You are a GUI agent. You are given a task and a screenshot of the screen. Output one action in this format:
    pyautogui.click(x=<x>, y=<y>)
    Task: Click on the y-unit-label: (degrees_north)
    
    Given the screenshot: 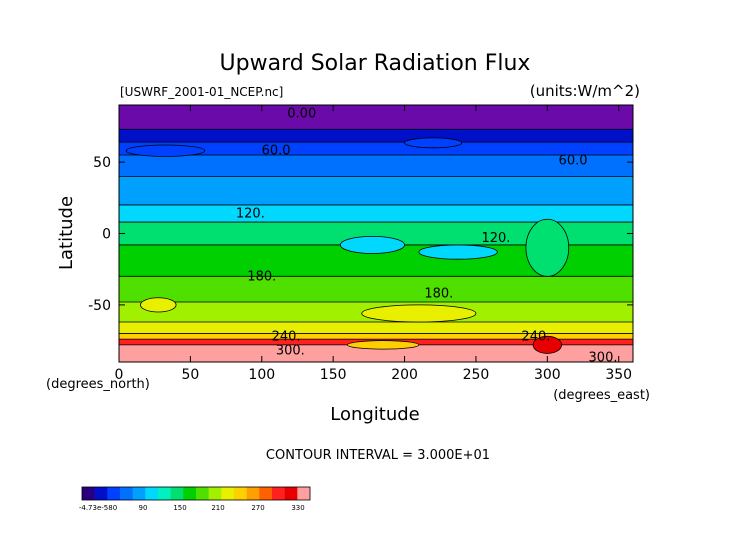 What is the action you would take?
    pyautogui.click(x=98, y=384)
    